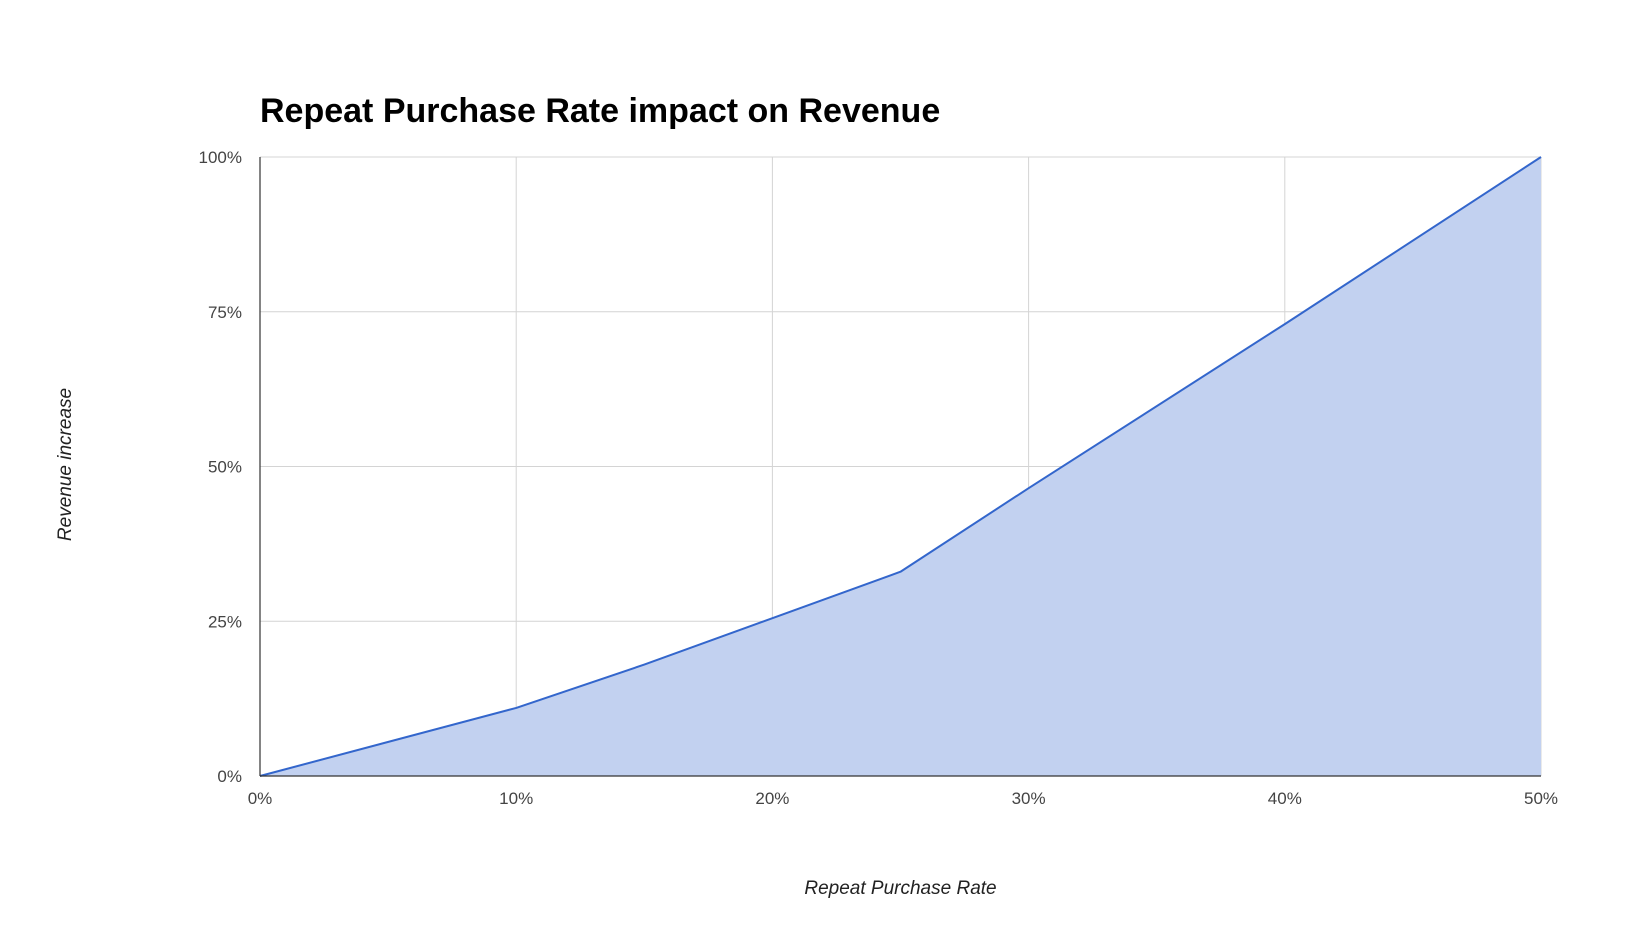 This screenshot has width=1648, height=929. Describe the element at coordinates (225, 467) in the screenshot. I see `y-tick-label: 50%` at that location.